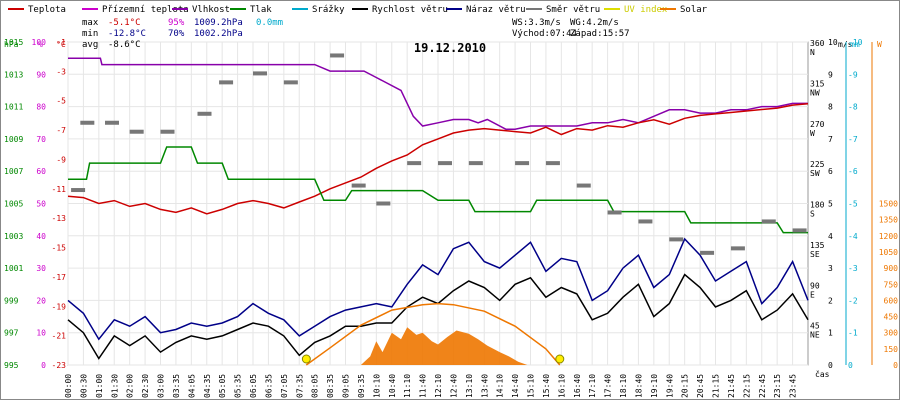 The height and width of the screenshot is (400, 900). I want to click on stat-max-hum: 95%, so click(176, 23).